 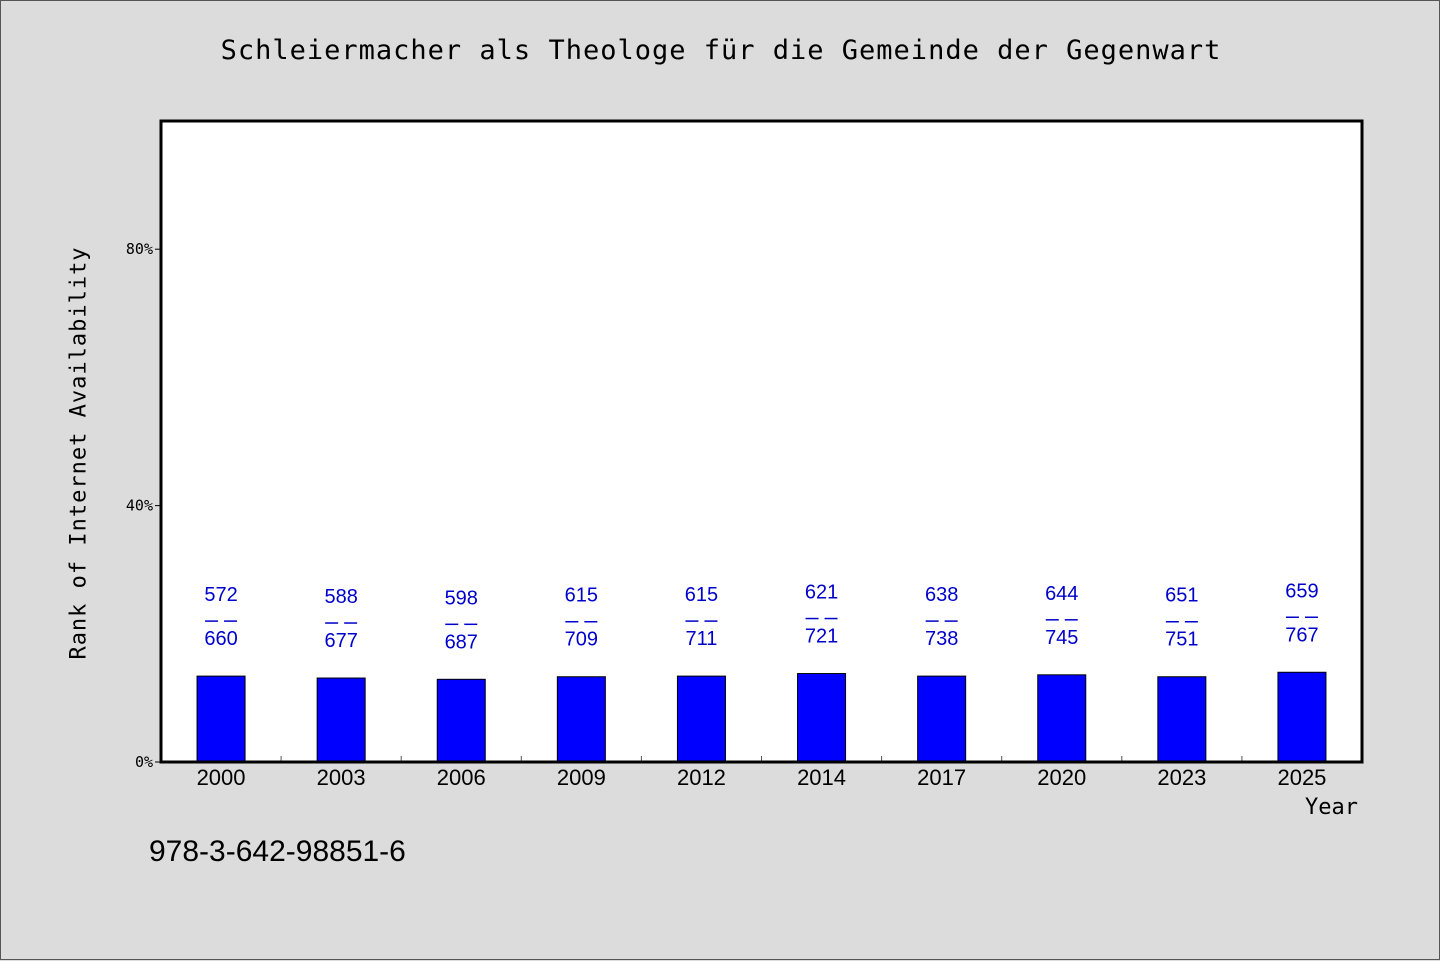 I want to click on bar-label-high: 751, so click(x=1181, y=640).